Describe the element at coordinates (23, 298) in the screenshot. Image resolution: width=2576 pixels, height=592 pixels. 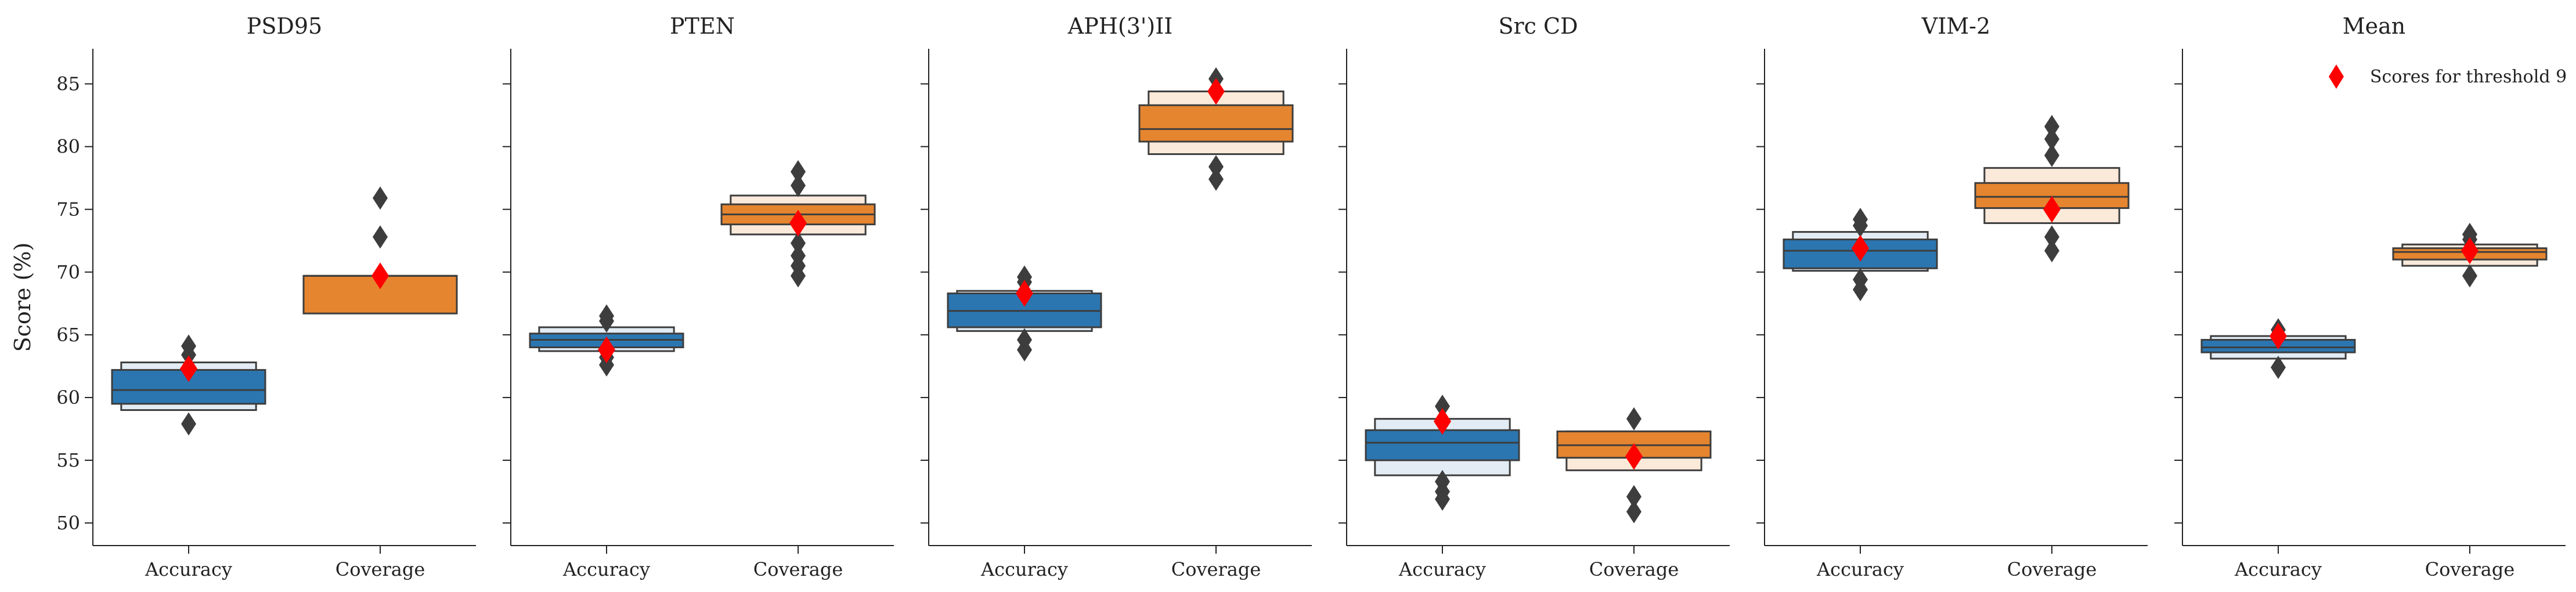
I see `y-axis-label: Score (%)` at that location.